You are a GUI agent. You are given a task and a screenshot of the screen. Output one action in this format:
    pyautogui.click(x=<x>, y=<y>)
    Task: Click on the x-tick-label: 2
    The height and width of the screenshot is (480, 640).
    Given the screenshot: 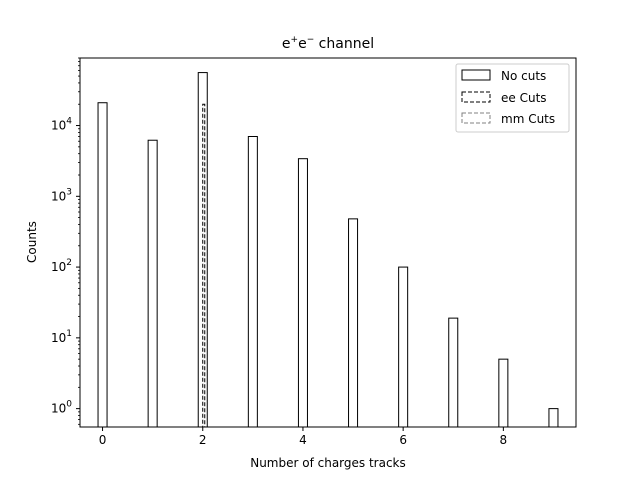 What is the action you would take?
    pyautogui.click(x=203, y=440)
    